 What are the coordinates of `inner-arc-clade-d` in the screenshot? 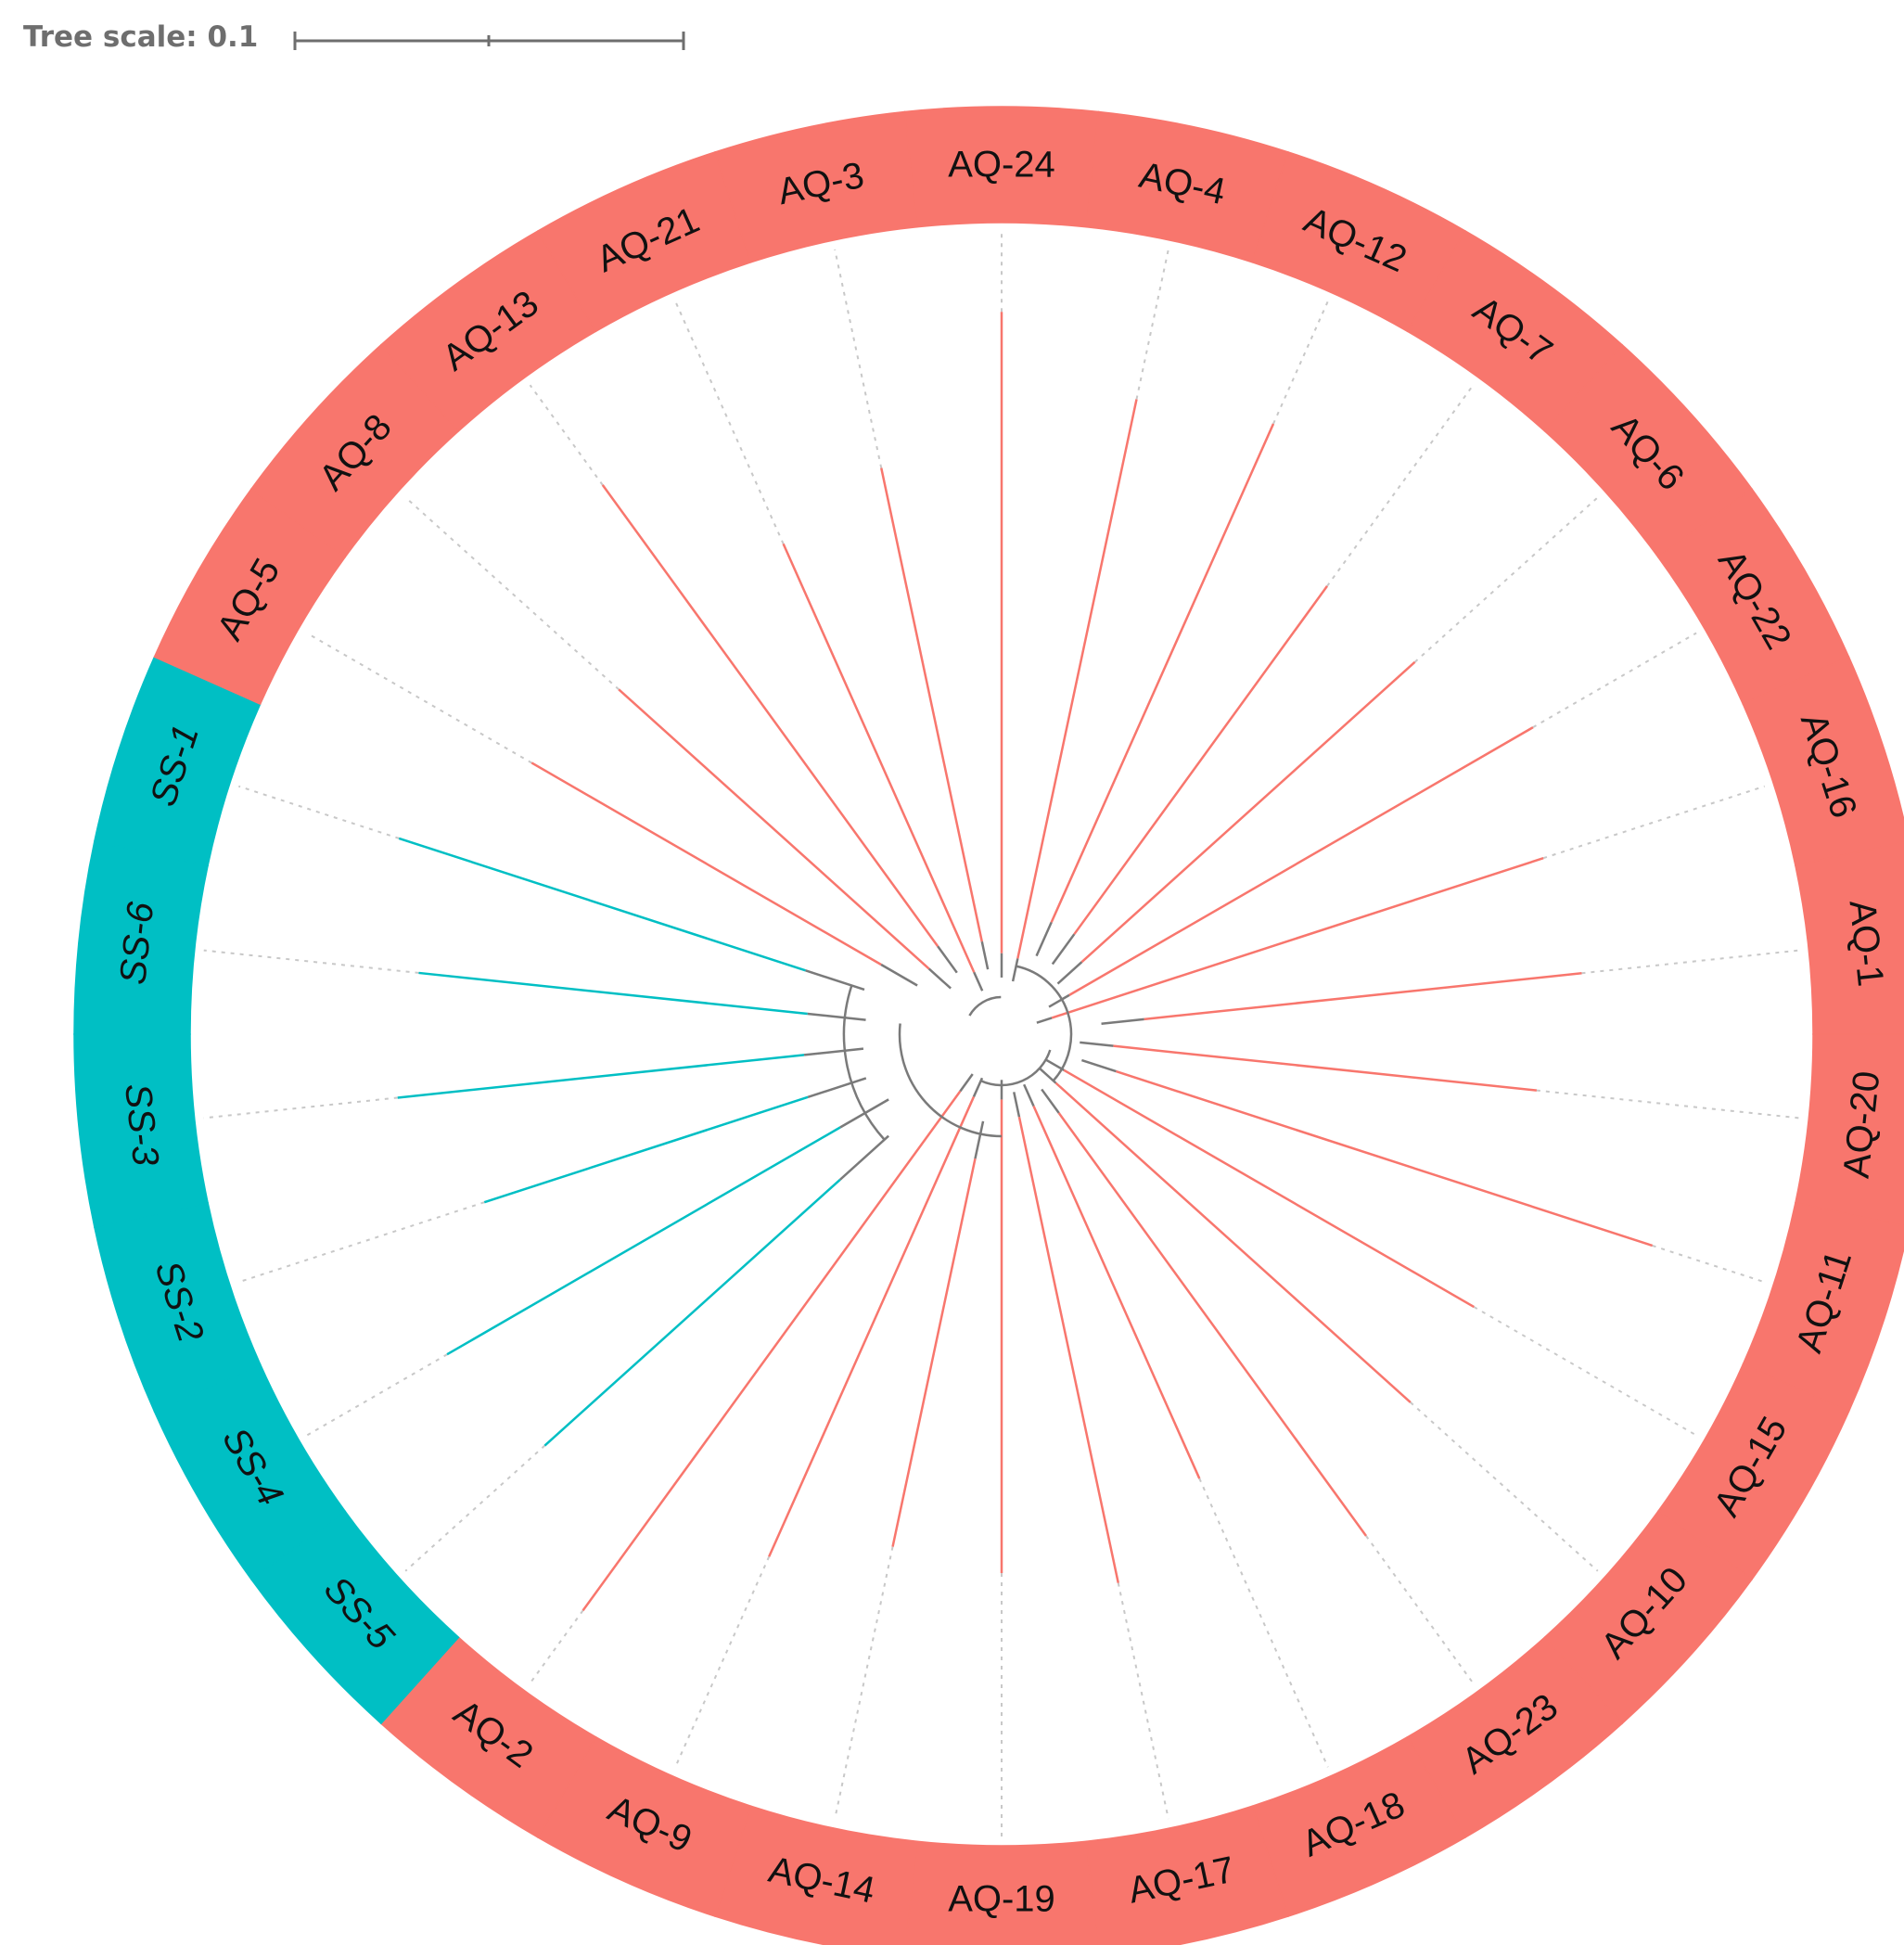 It's located at (985, 1006).